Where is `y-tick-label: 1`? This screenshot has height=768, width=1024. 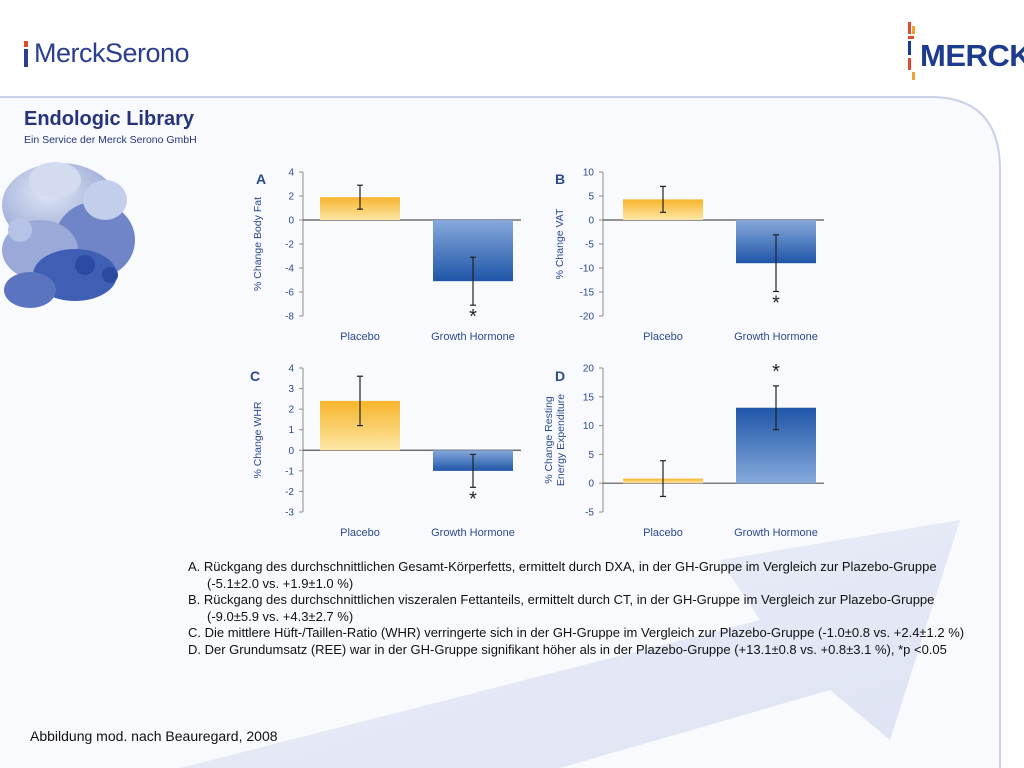 y-tick-label: 1 is located at coordinates (291, 430).